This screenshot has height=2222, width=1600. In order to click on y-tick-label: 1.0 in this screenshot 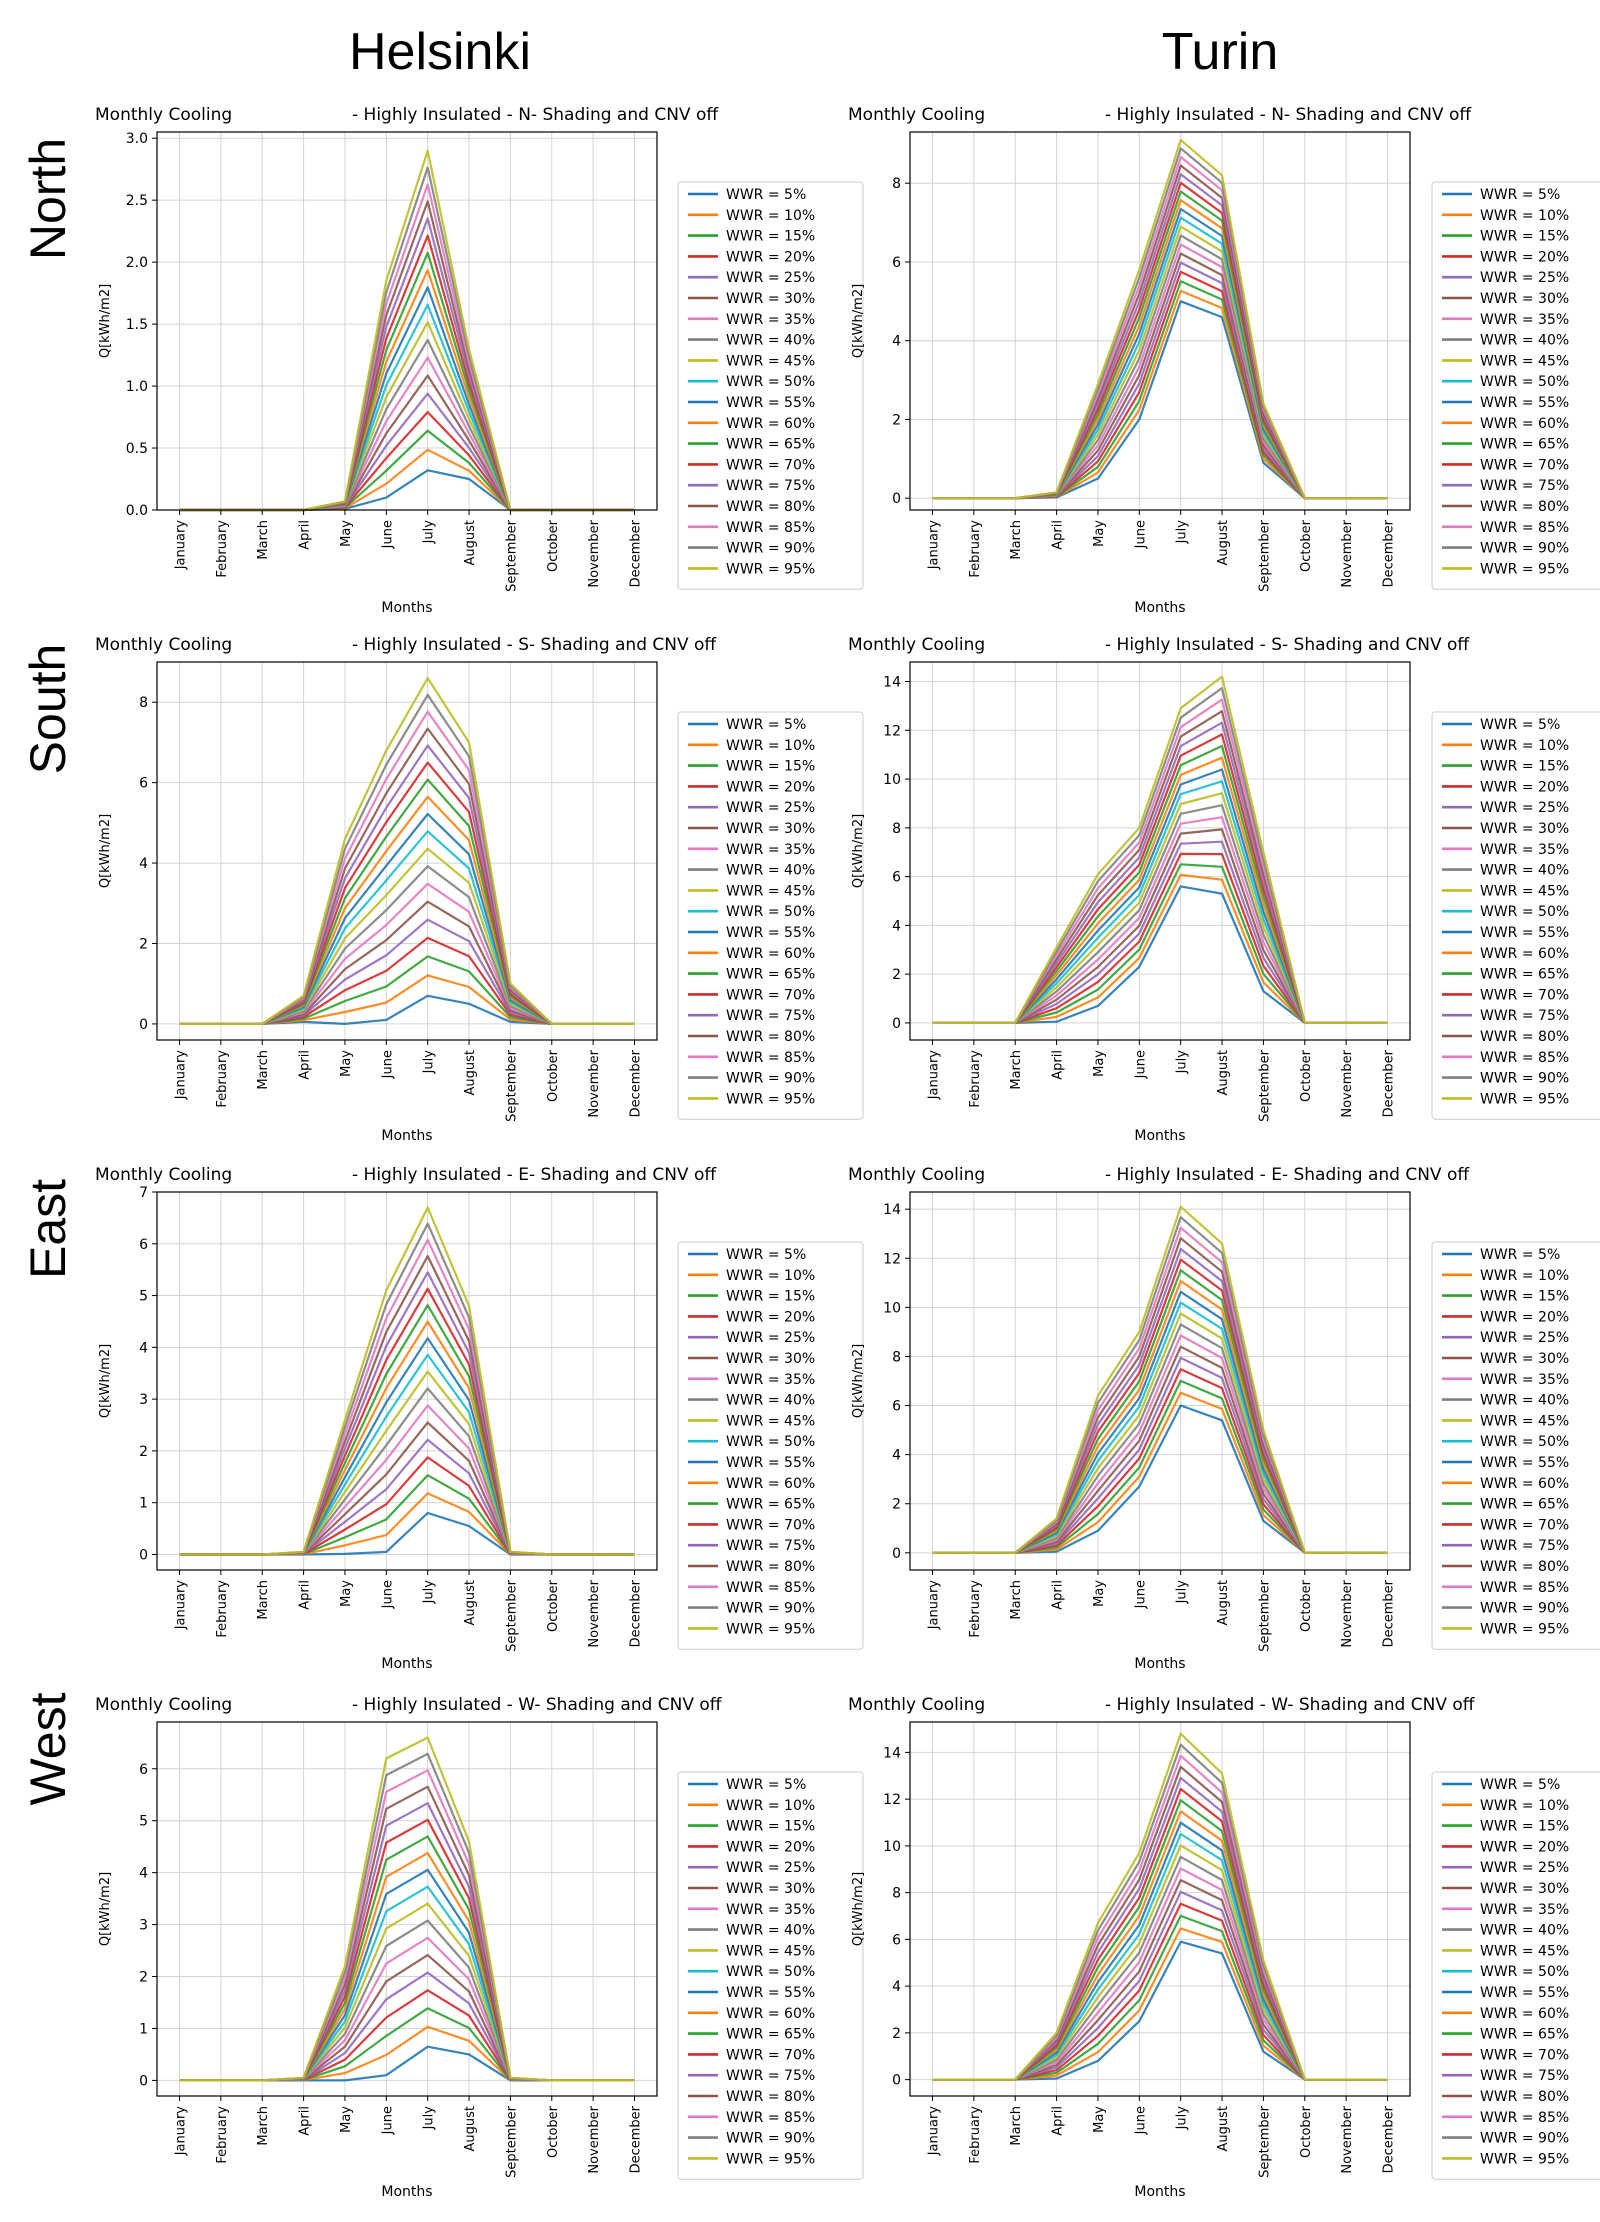, I will do `click(137, 387)`.